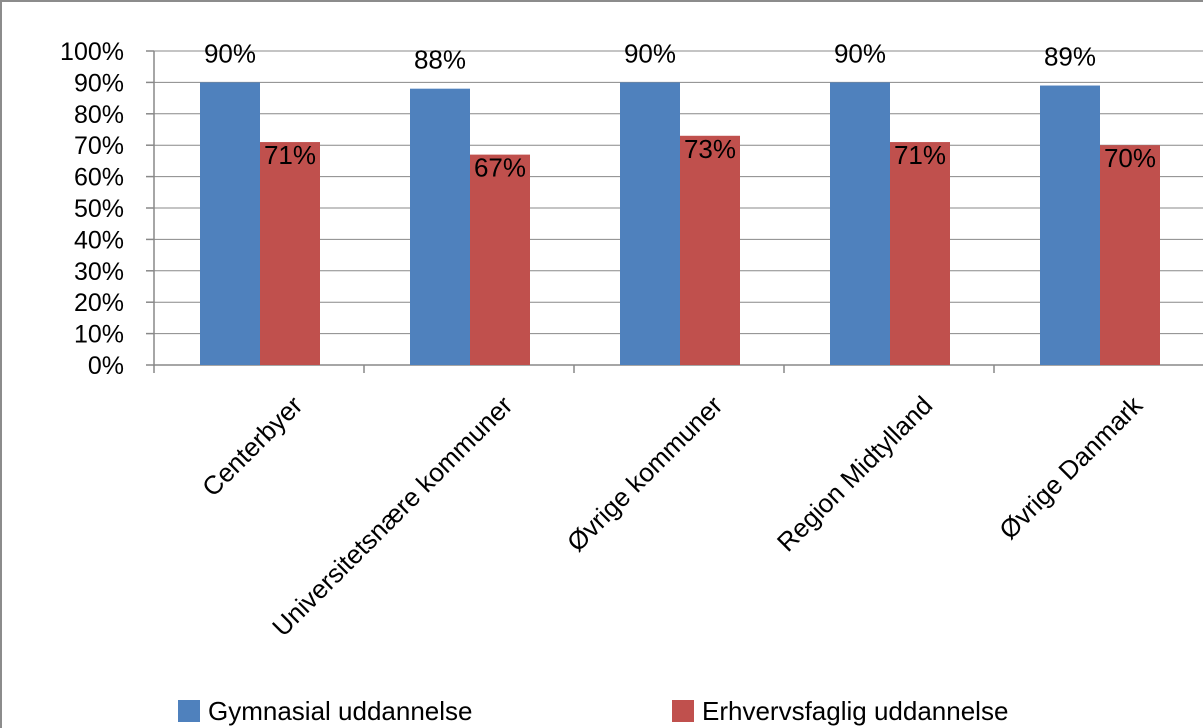 This screenshot has height=728, width=1203. What do you see at coordinates (1130, 158) in the screenshot?
I see `data-label: 70%` at bounding box center [1130, 158].